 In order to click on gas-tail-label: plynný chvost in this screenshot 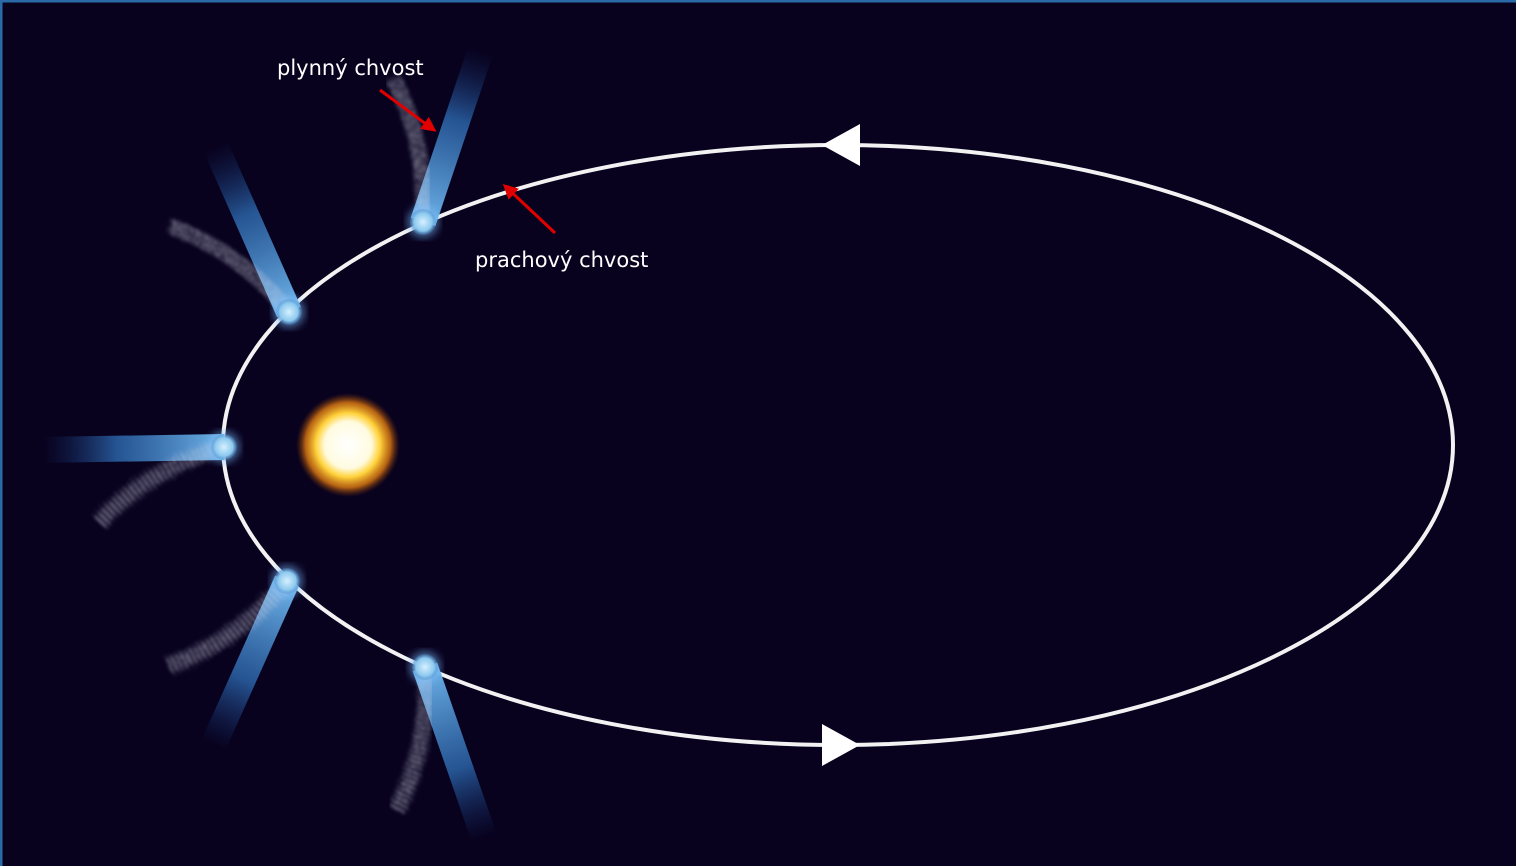, I will do `click(350, 68)`.